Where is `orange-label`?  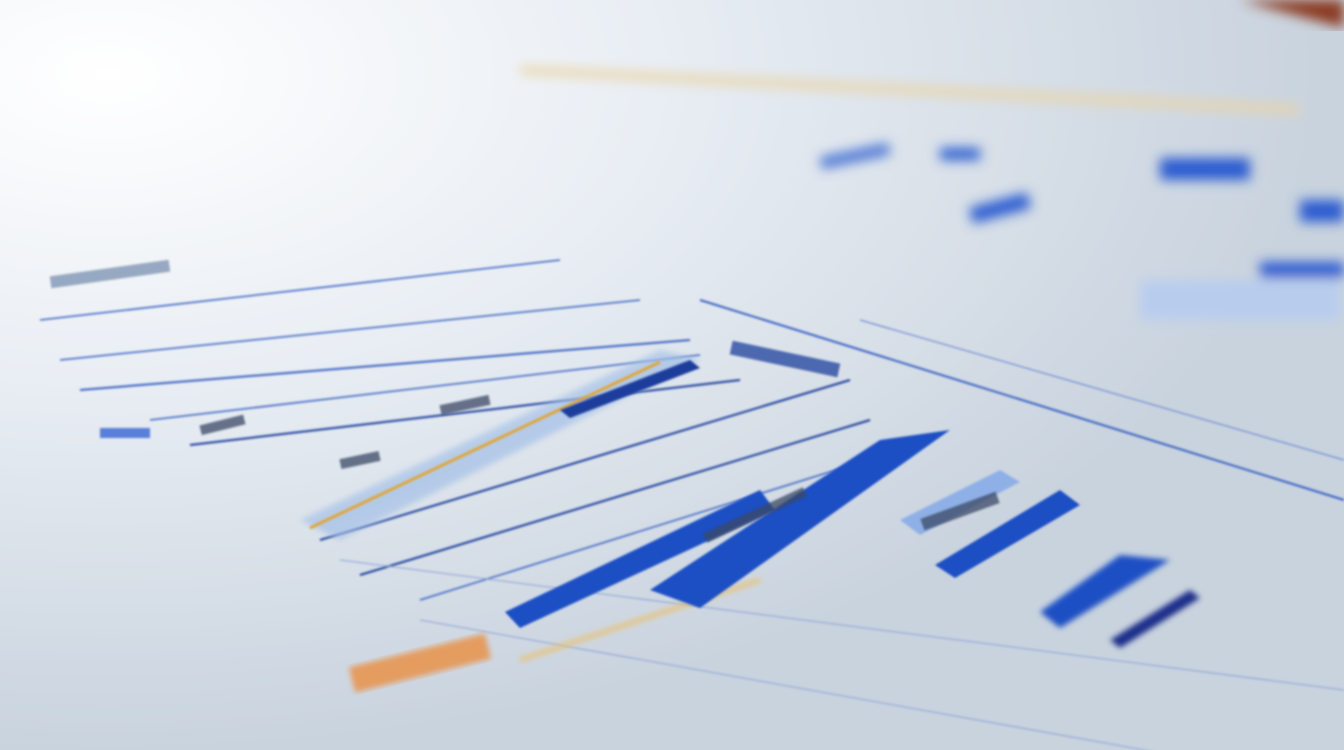 orange-label is located at coordinates (420, 663).